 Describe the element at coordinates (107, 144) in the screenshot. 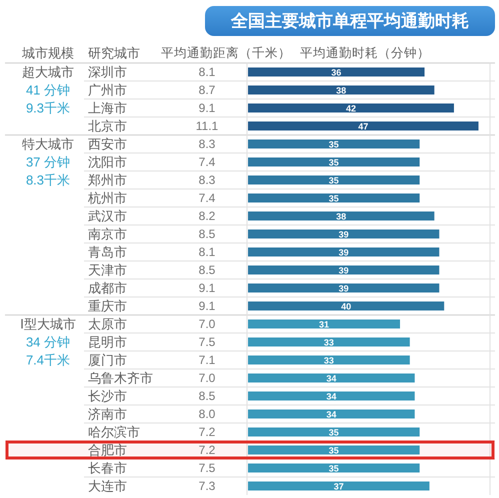

I see `y-tick-label: 西安市` at that location.